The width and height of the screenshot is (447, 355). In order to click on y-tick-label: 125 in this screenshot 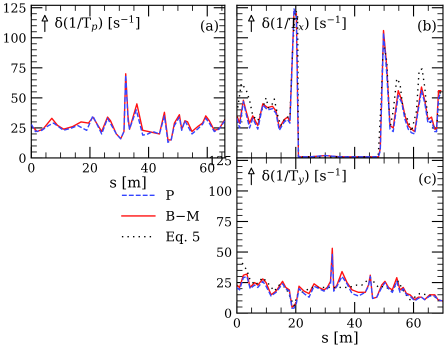, I will do `click(15, 8)`.